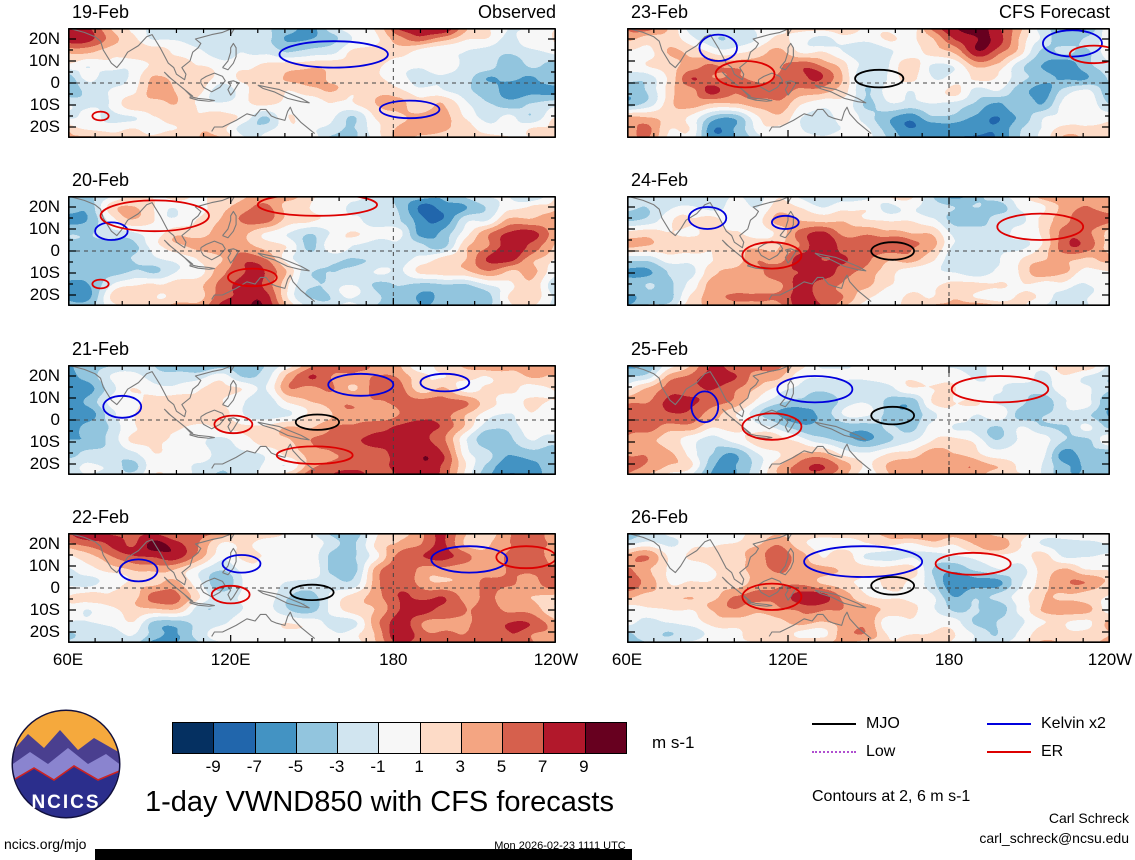  I want to click on legend-entry-low: Low, so click(899, 752).